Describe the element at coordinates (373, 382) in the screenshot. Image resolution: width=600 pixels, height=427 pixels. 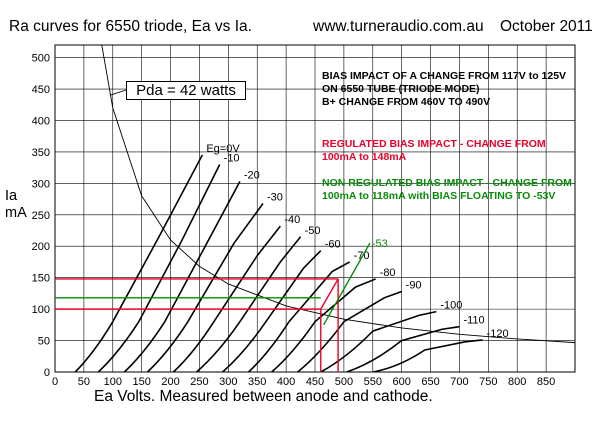
I see `x-tick-label: 550` at that location.